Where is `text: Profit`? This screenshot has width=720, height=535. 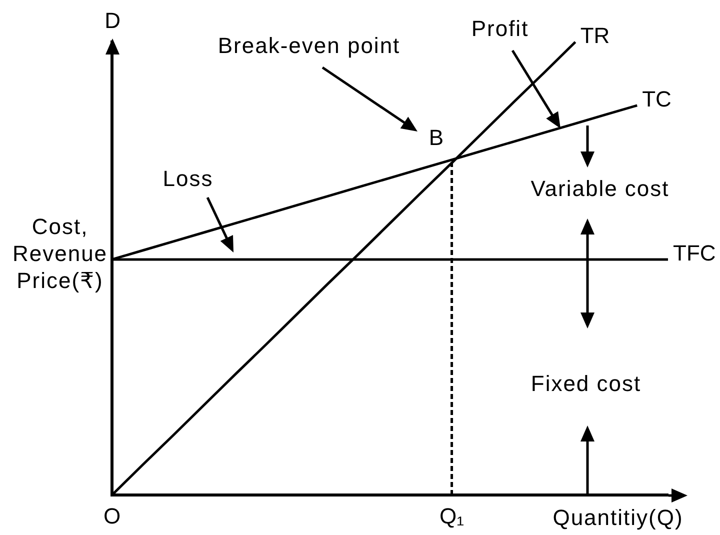
text: Profit is located at coordinates (500, 29).